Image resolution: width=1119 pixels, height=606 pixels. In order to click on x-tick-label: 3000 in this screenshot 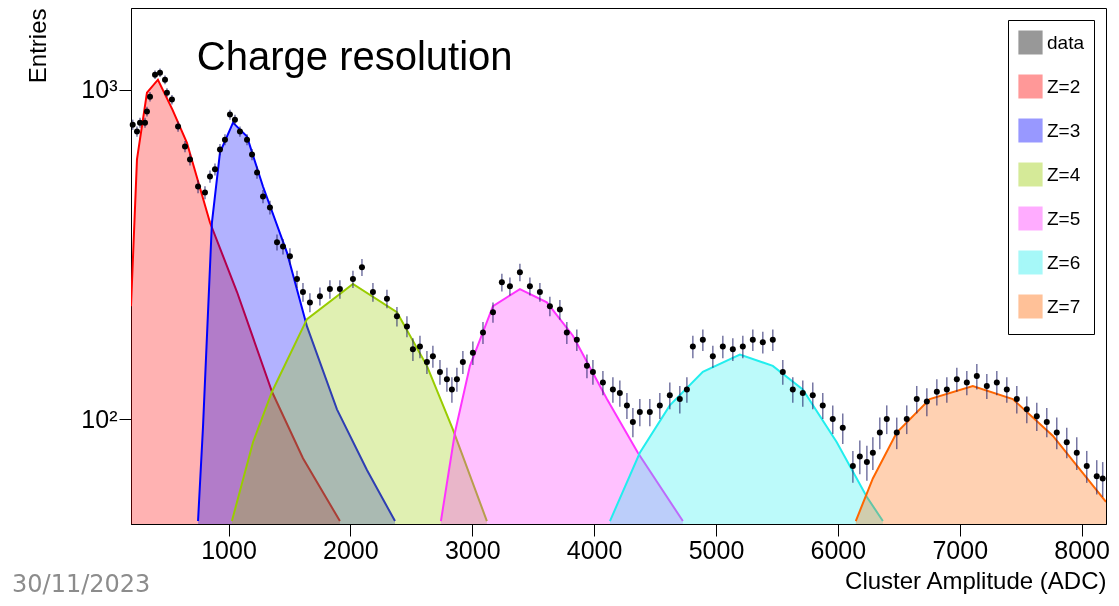, I will do `click(472, 549)`.